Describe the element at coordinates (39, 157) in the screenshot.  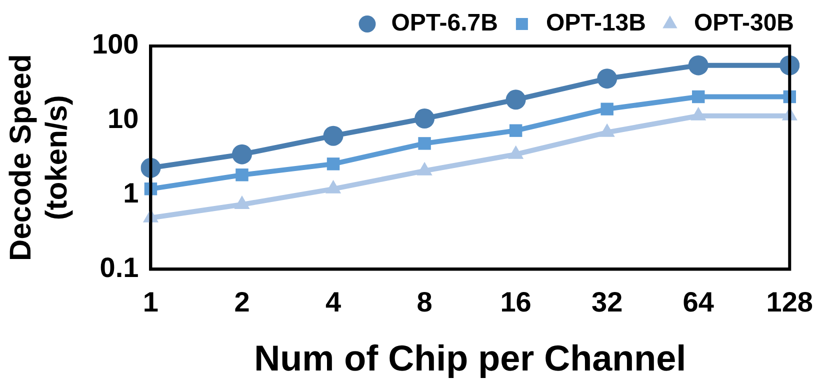
I see `y-axis-title: Decode Speed (token/s)` at that location.